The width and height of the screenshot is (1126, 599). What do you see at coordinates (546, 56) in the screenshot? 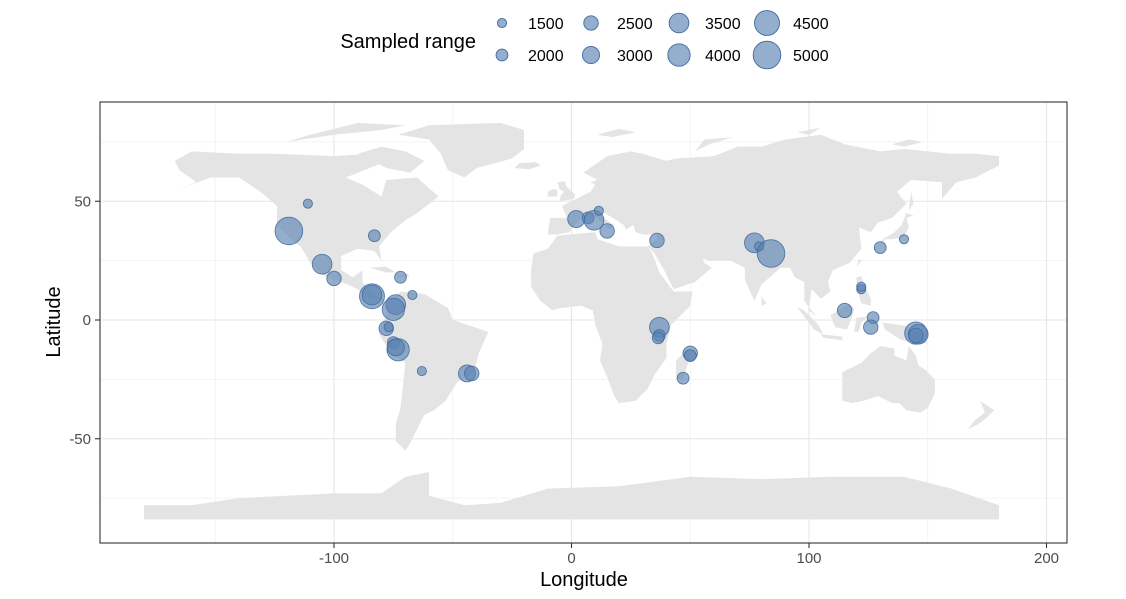
I see `legend-key-label: 2000` at bounding box center [546, 56].